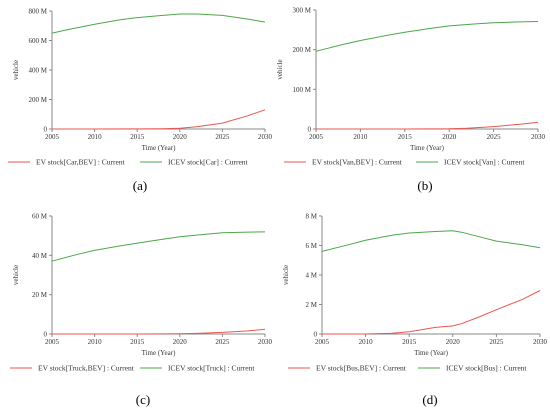  I want to click on chart-a-y-tick-label: 0, so click(46, 130).